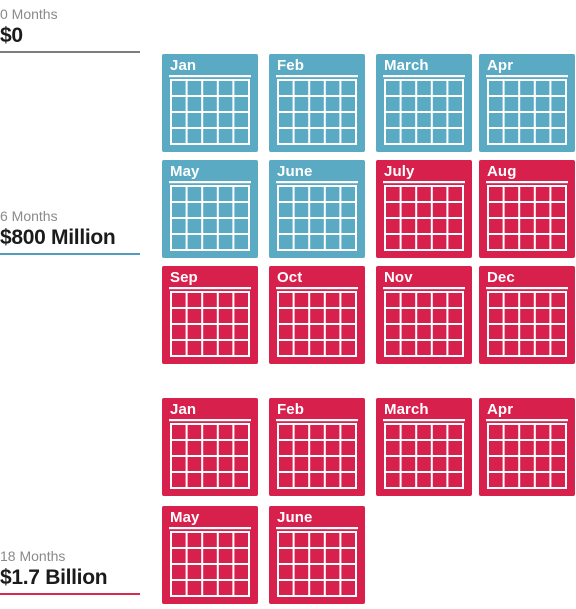  Describe the element at coordinates (11, 35) in the screenshot. I see `milestone-amount: $0` at that location.